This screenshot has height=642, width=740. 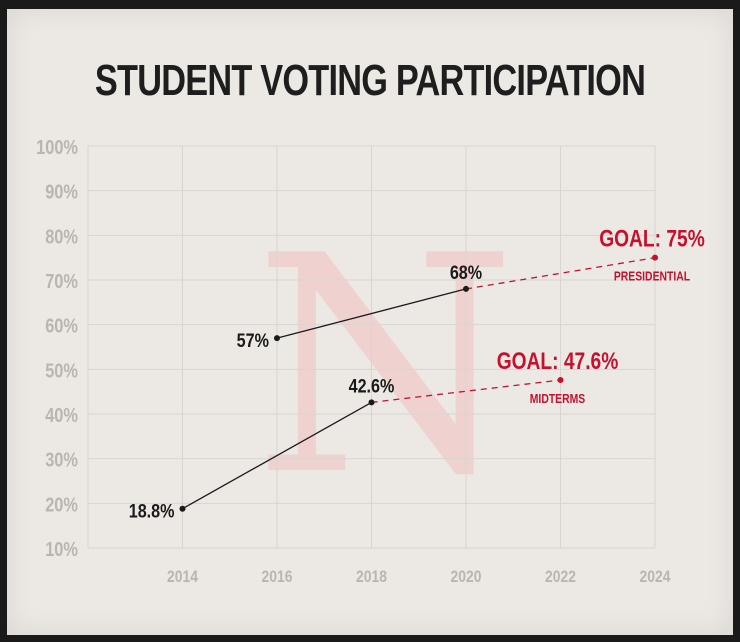 What do you see at coordinates (372, 386) in the screenshot?
I see `data-label: 42.6%` at bounding box center [372, 386].